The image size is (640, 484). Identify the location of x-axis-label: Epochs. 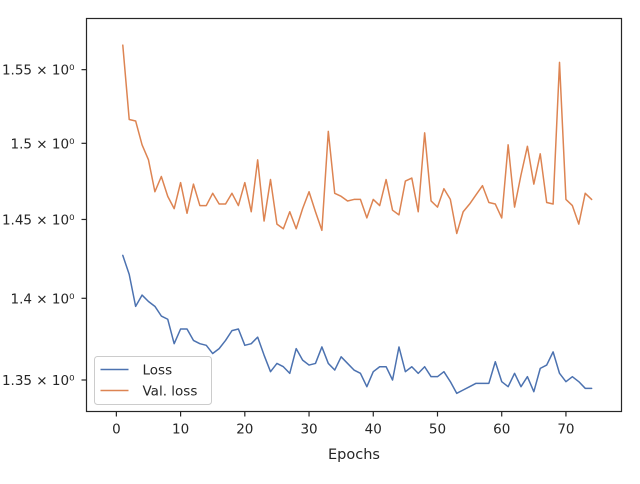
(354, 455).